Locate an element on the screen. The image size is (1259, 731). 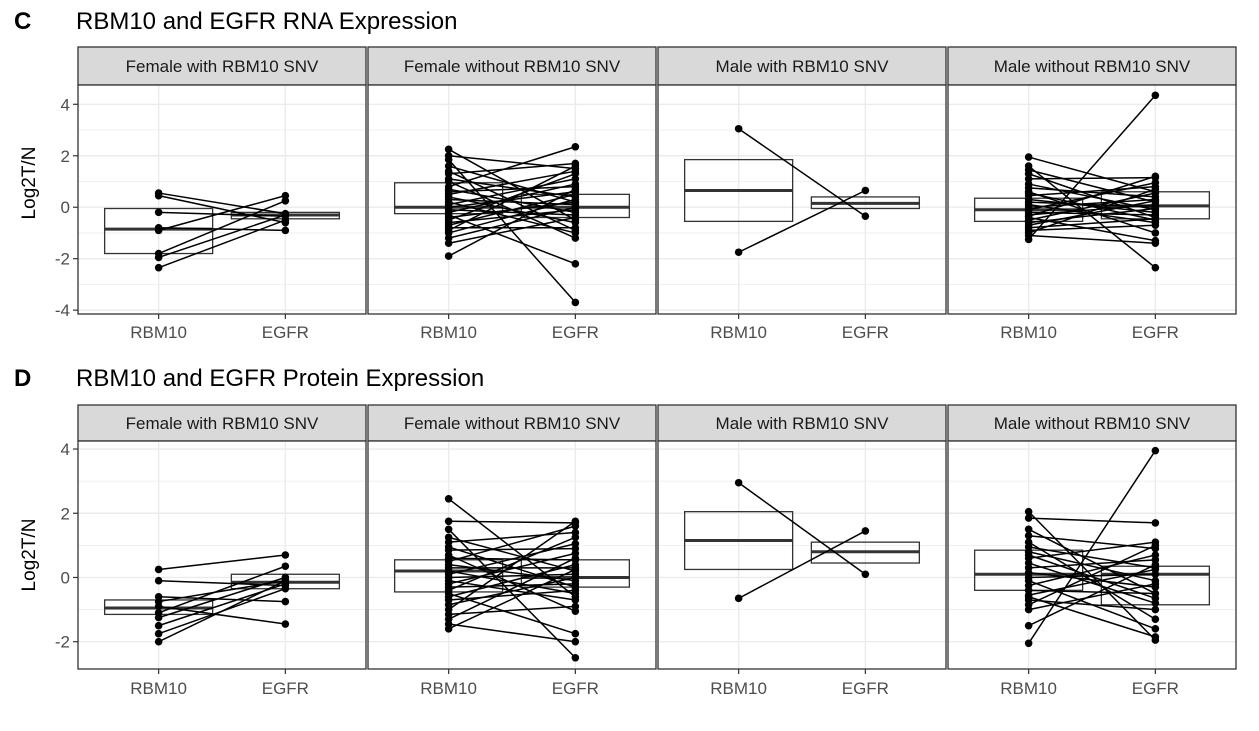
facet-strip is located at coordinates (802, 423).